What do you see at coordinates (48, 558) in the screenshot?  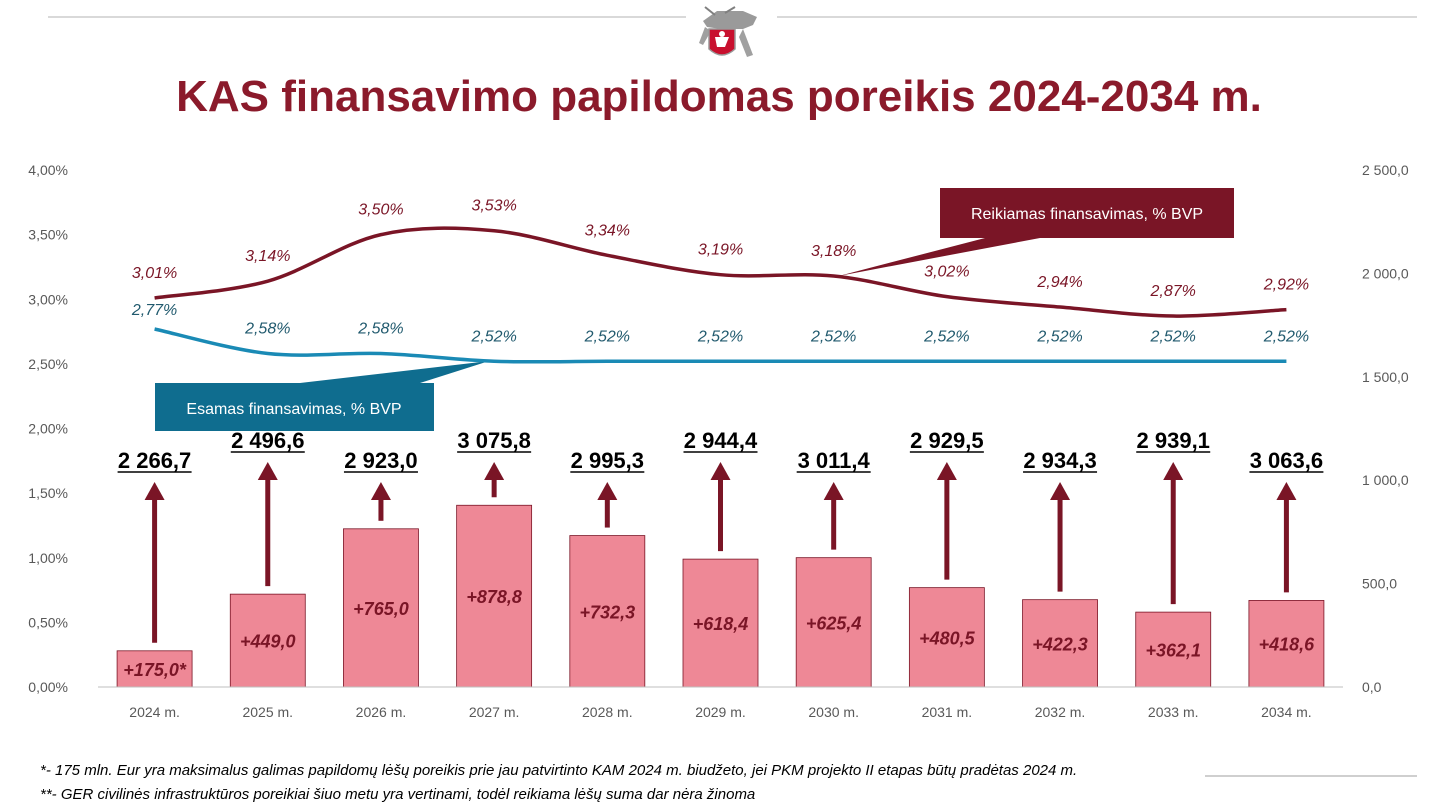 I see `y-left-tick-label: 1,00%` at bounding box center [48, 558].